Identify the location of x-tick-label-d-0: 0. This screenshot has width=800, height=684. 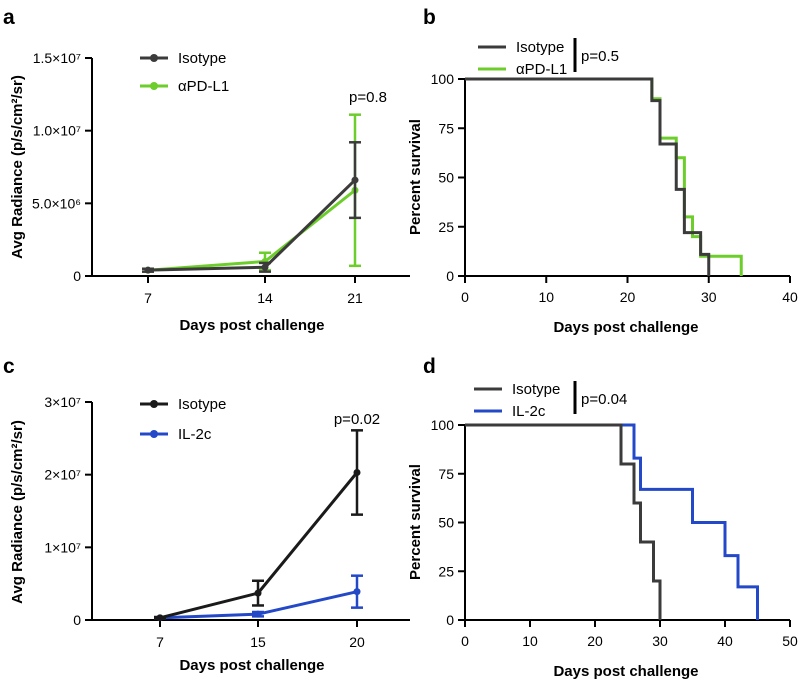
(465, 641).